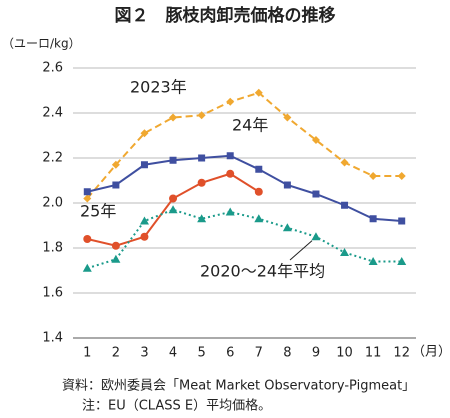  I want to click on x-tick-label: 9, so click(316, 353).